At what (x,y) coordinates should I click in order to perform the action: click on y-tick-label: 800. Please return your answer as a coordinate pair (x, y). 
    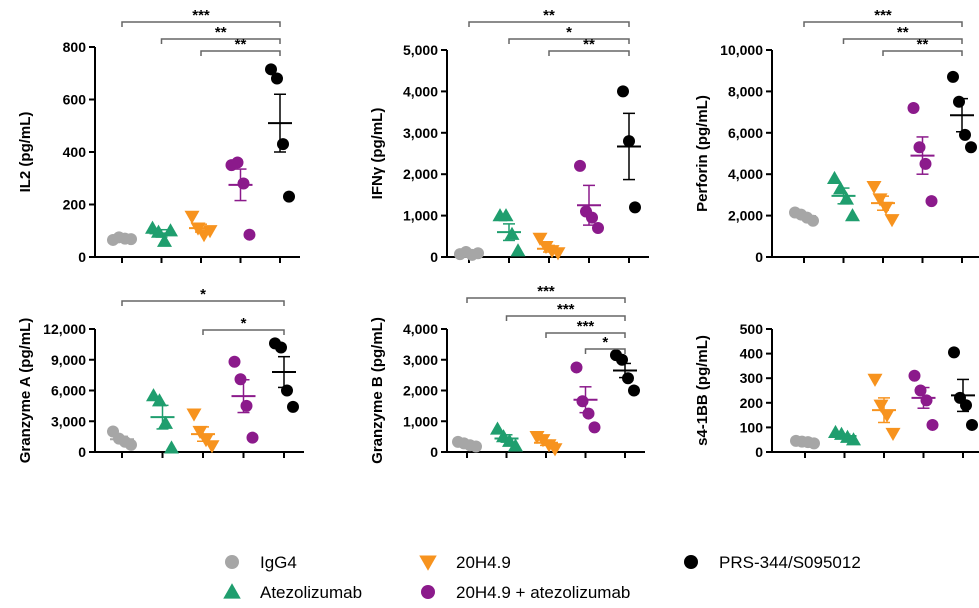
    Looking at the image, I should click on (75, 47).